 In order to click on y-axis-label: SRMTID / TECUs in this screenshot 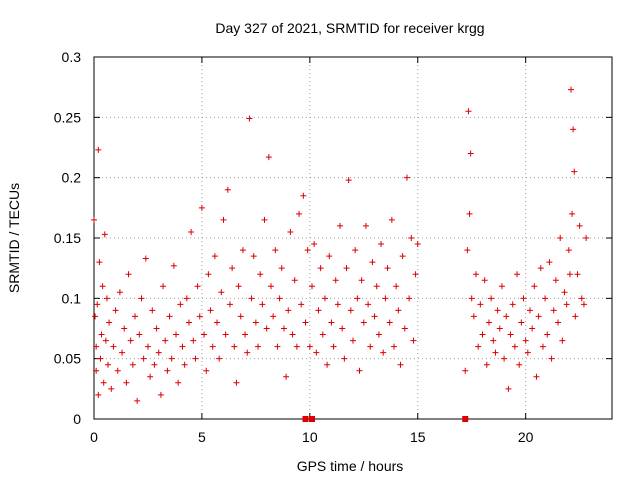, I will do `click(14, 238)`.